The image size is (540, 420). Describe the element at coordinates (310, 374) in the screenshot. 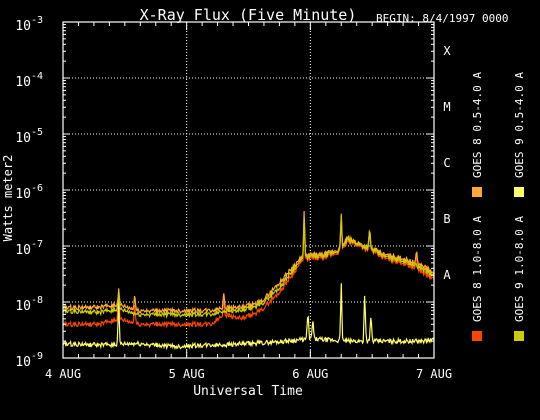

I see `x-tick-label: 6 AUG` at that location.